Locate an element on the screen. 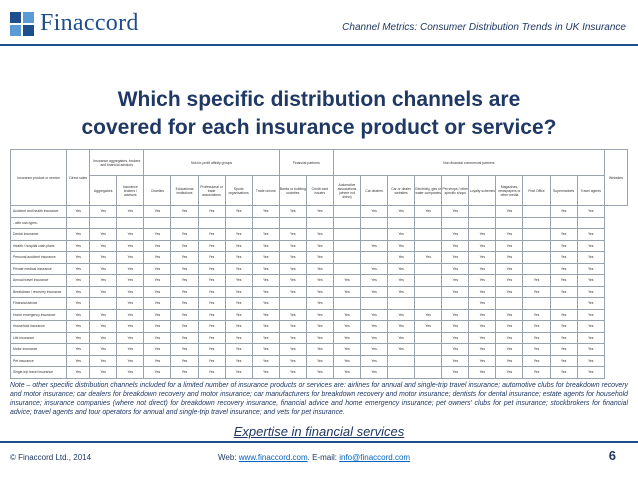 Image resolution: width=638 pixels, height=479 pixels. channel-header: Sports organisations is located at coordinates (238, 190).